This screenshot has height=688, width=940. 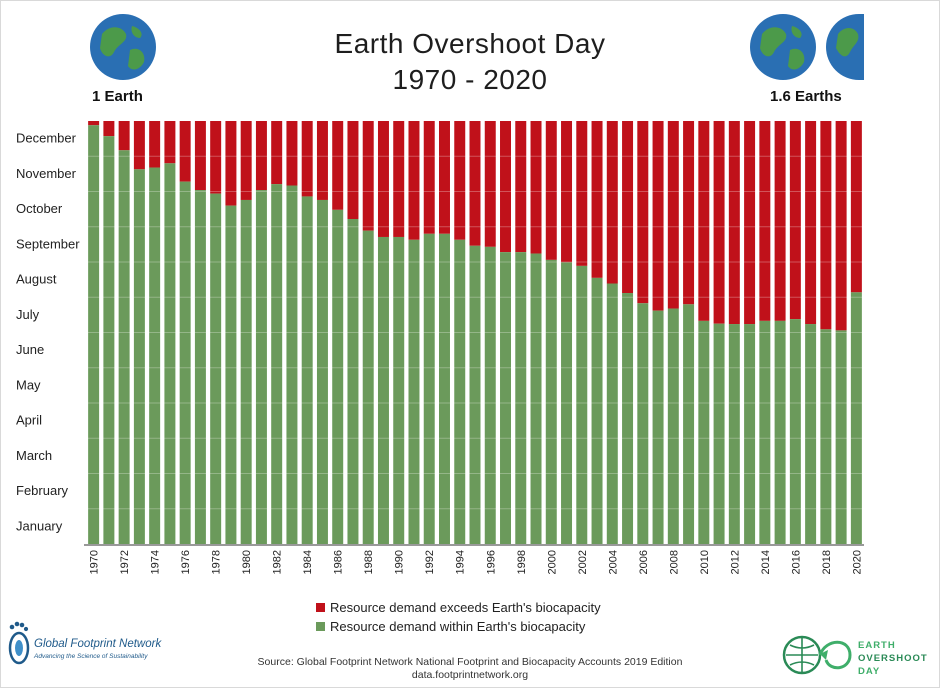 I want to click on x-tick-label: 2002, so click(x=583, y=562).